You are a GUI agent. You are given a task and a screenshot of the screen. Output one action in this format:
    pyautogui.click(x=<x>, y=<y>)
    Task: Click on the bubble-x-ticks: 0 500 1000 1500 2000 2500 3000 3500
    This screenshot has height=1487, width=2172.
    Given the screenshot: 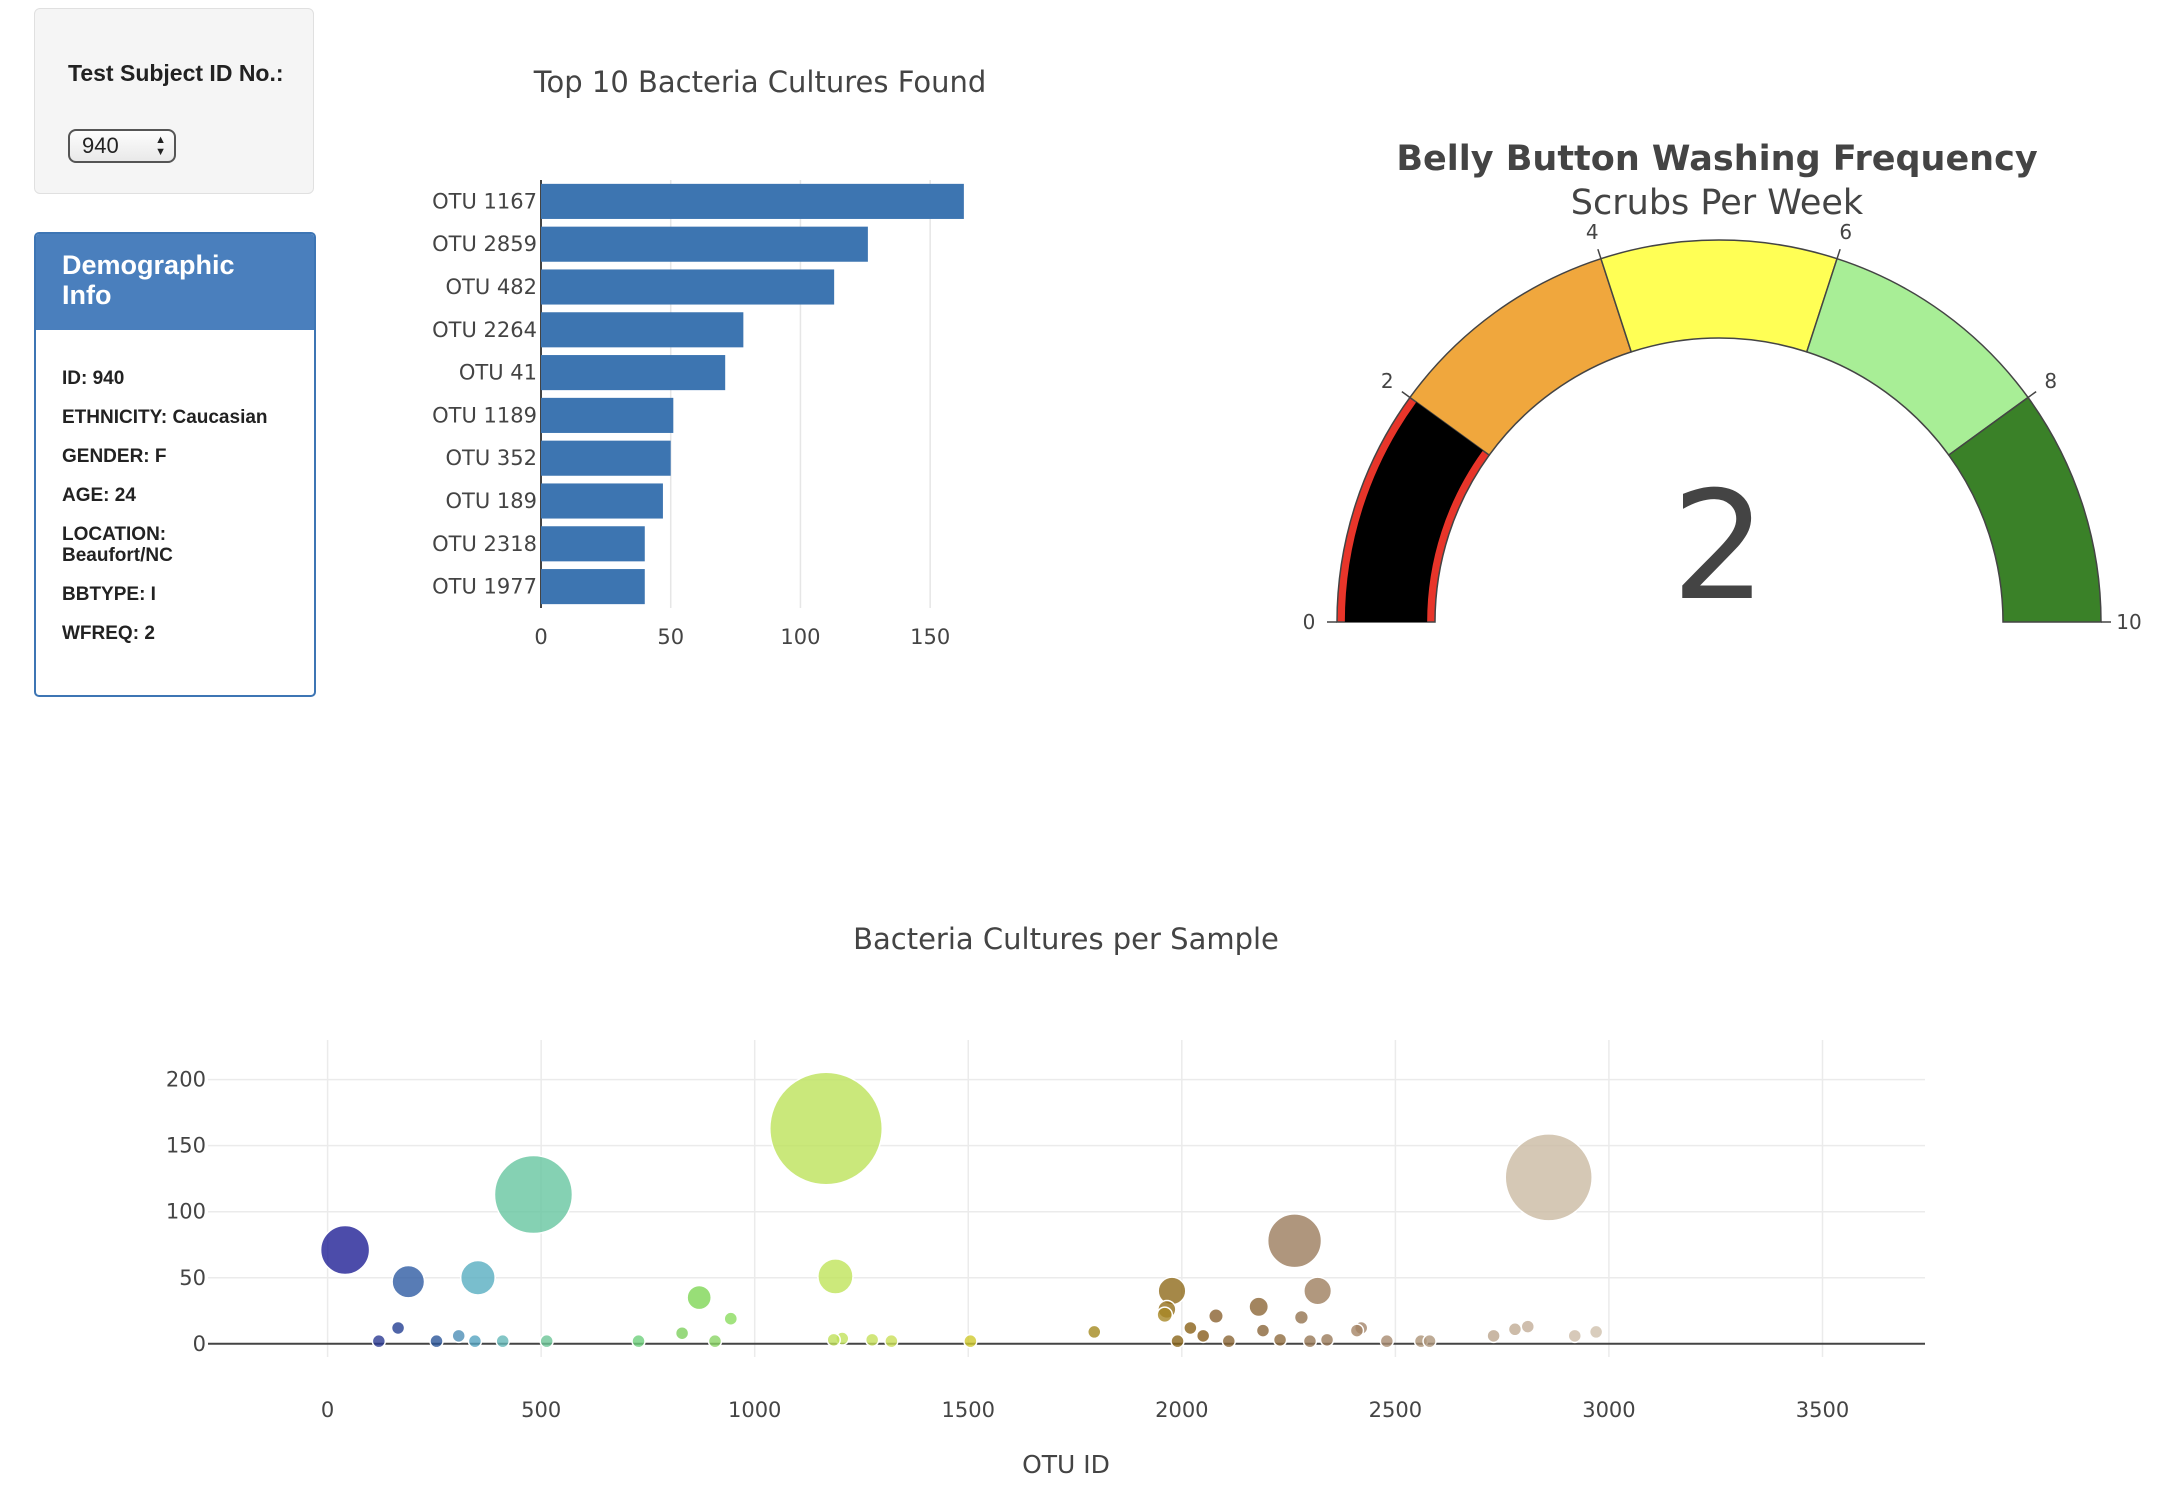 What is the action you would take?
    pyautogui.click(x=1085, y=1410)
    